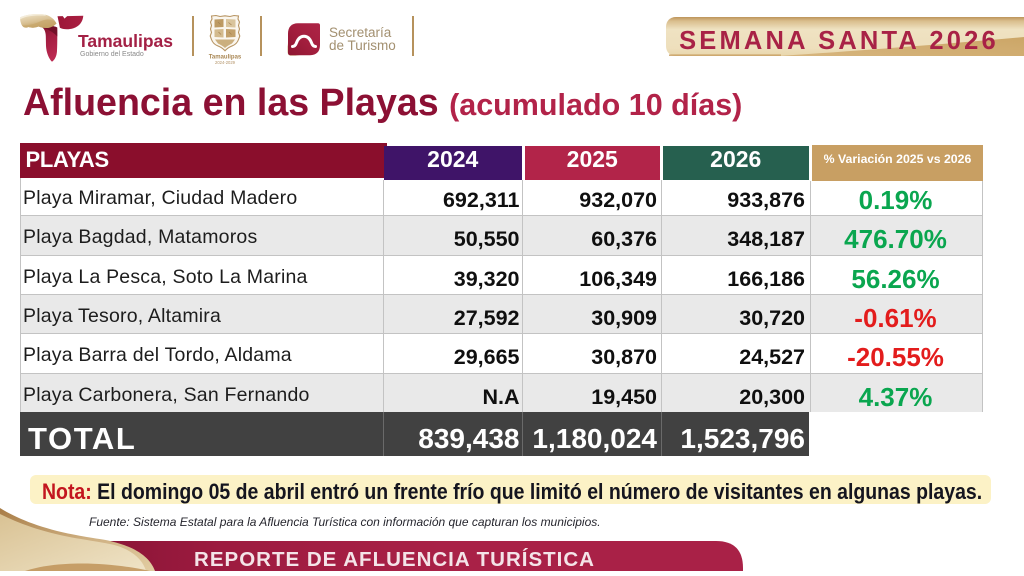 The height and width of the screenshot is (576, 1024). What do you see at coordinates (225, 62) in the screenshot?
I see `svg-text: 2024-2029` at bounding box center [225, 62].